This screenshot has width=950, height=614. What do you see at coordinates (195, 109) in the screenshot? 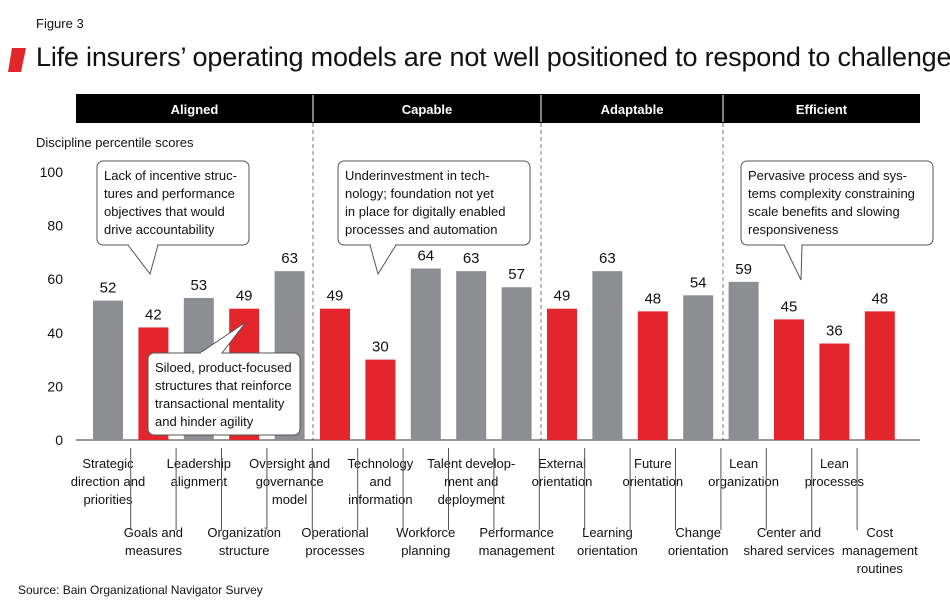
I see `group-header-aligned: Aligned` at bounding box center [195, 109].